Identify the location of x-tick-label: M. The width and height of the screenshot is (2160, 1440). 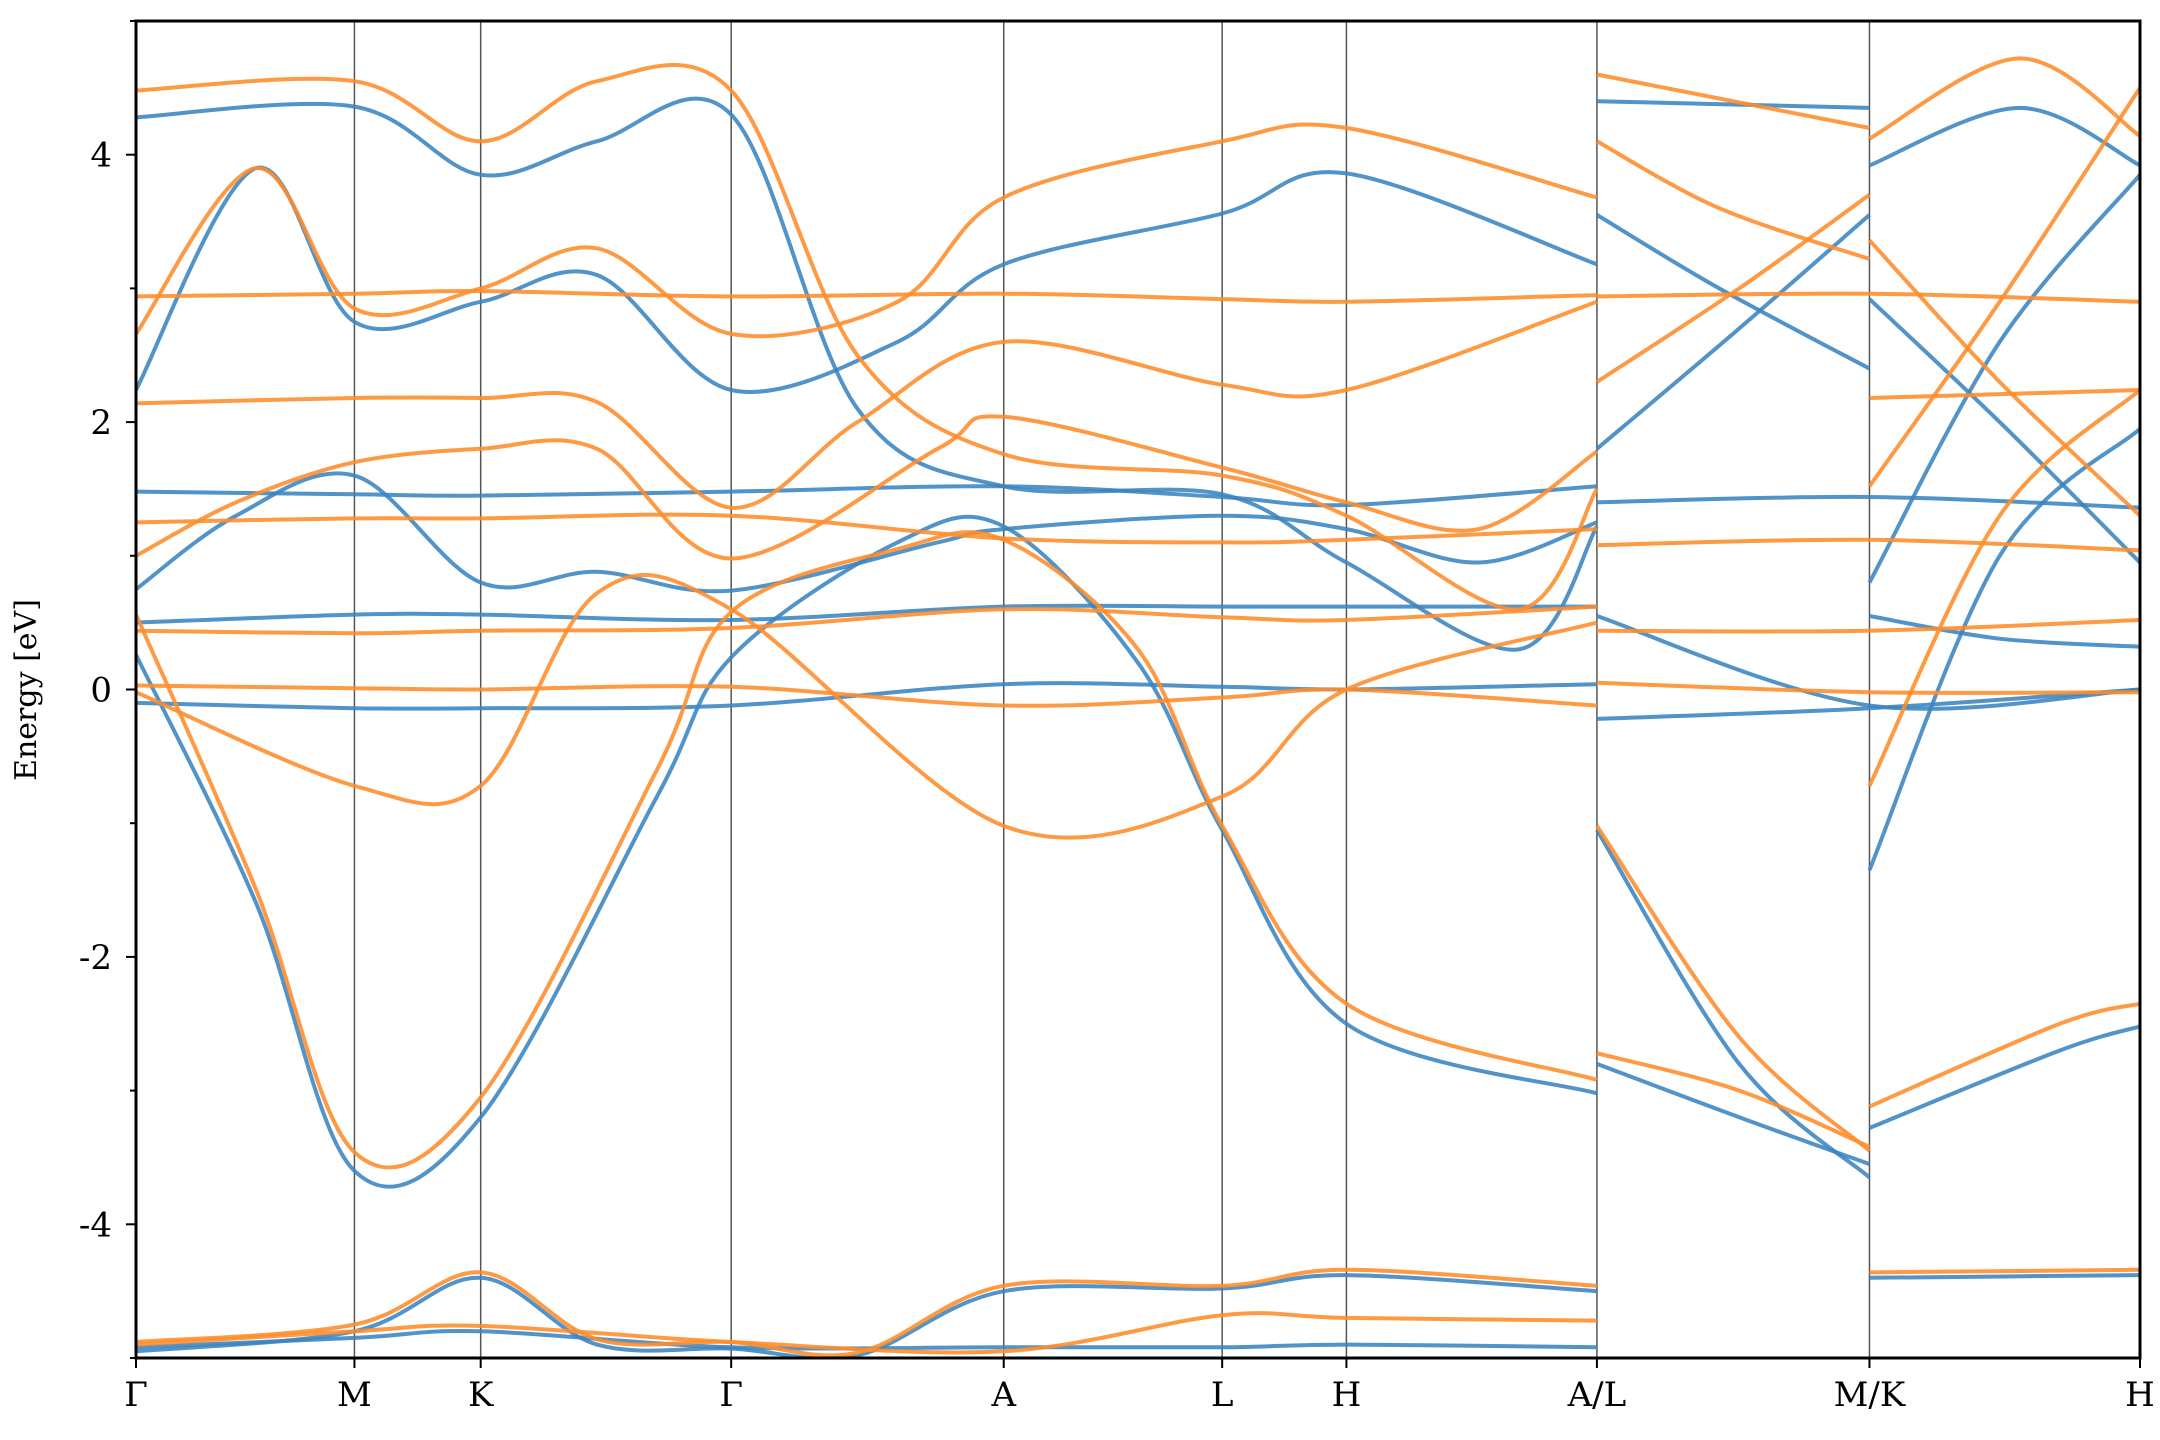
(354, 1395).